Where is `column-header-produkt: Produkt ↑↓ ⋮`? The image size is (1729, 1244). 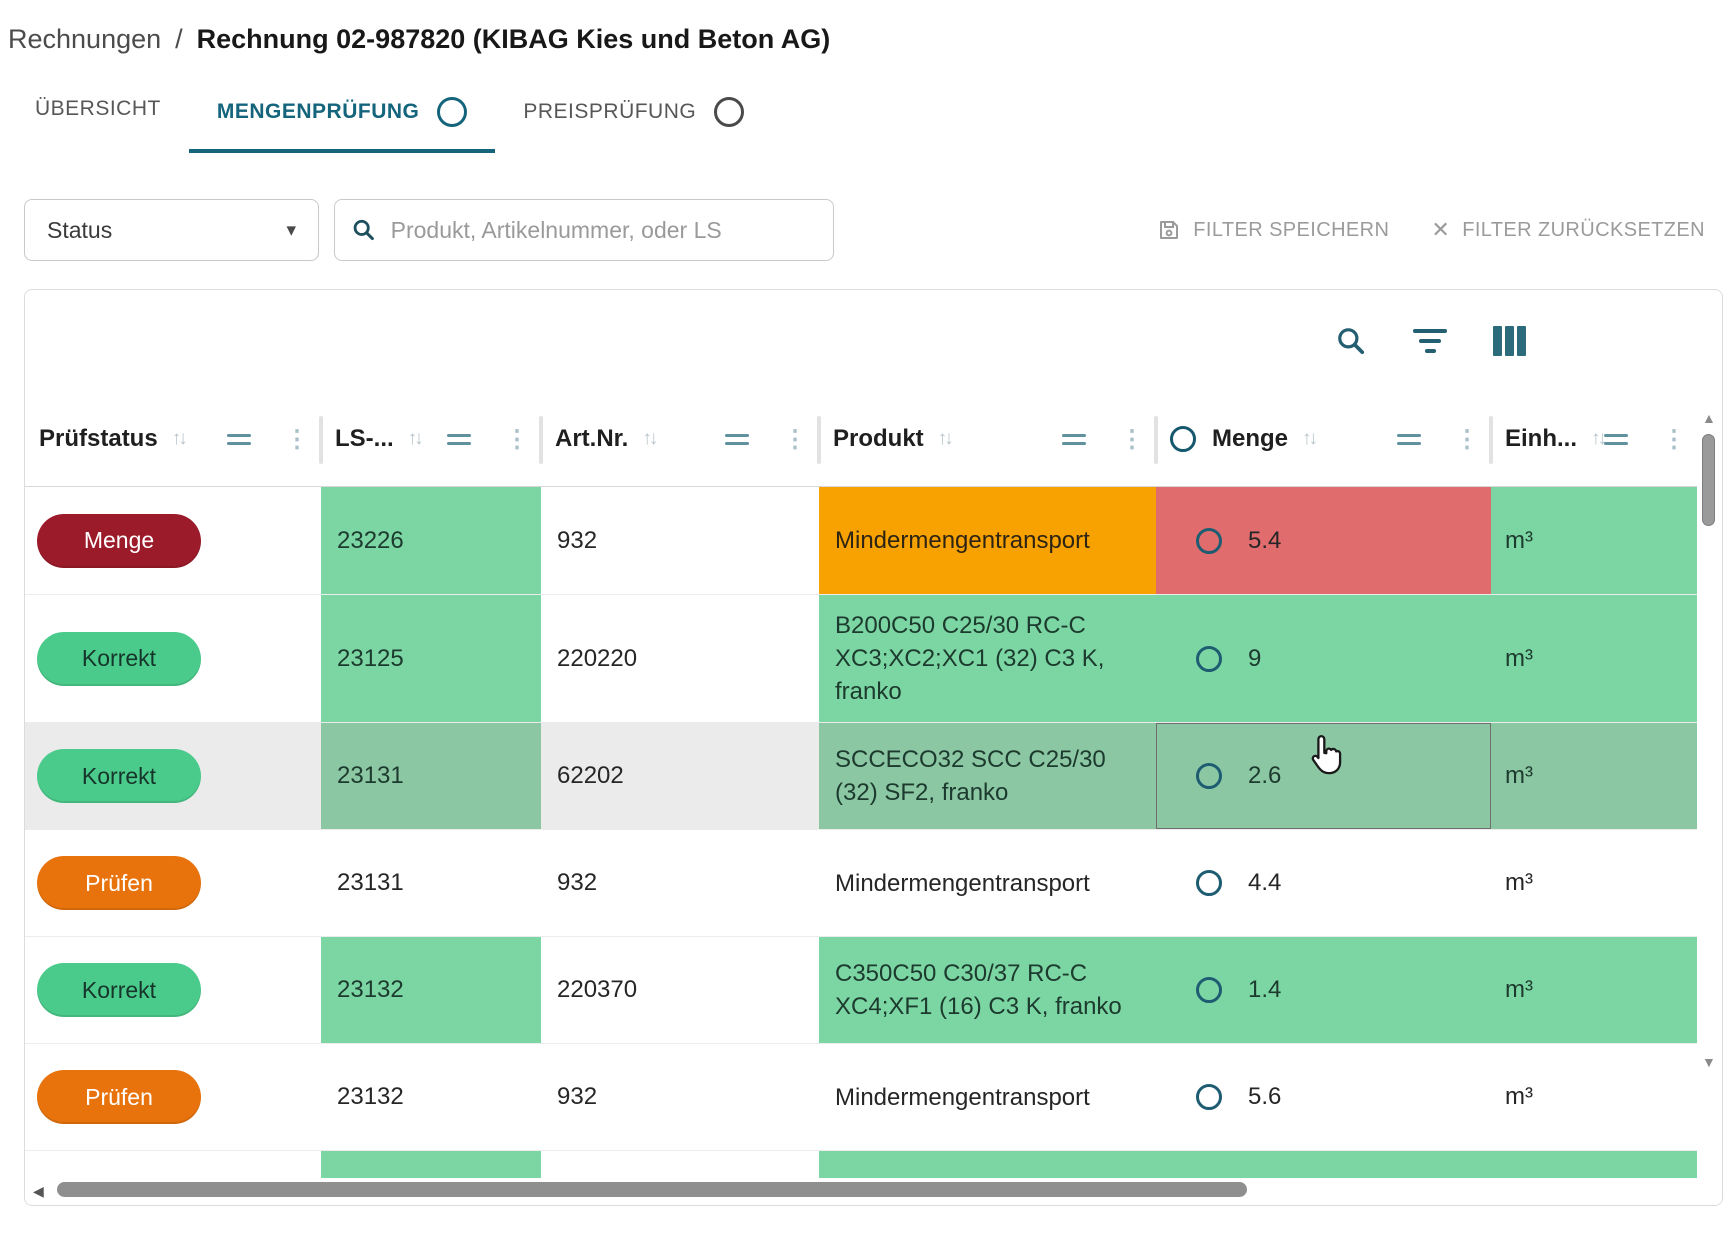 column-header-produkt: Produkt ↑↓ ⋮ is located at coordinates (986, 439).